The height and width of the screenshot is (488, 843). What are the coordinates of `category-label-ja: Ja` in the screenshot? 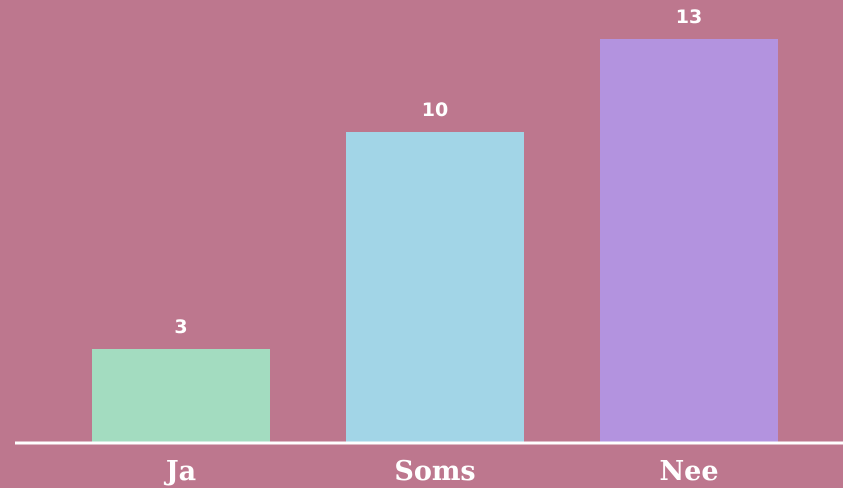 It's located at (180, 471).